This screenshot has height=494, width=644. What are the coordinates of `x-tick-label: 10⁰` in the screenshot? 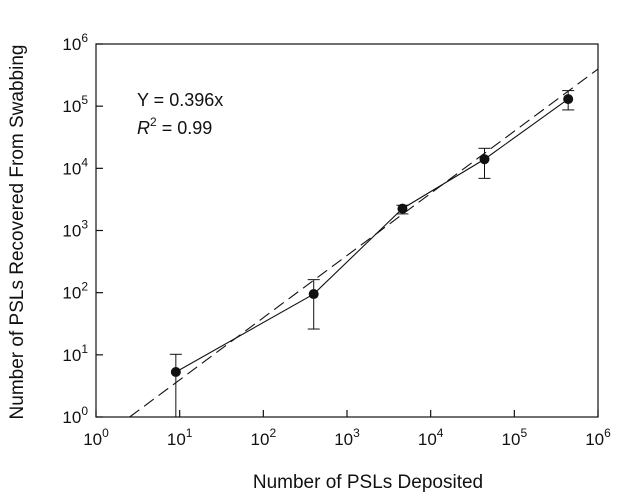 It's located at (96, 437).